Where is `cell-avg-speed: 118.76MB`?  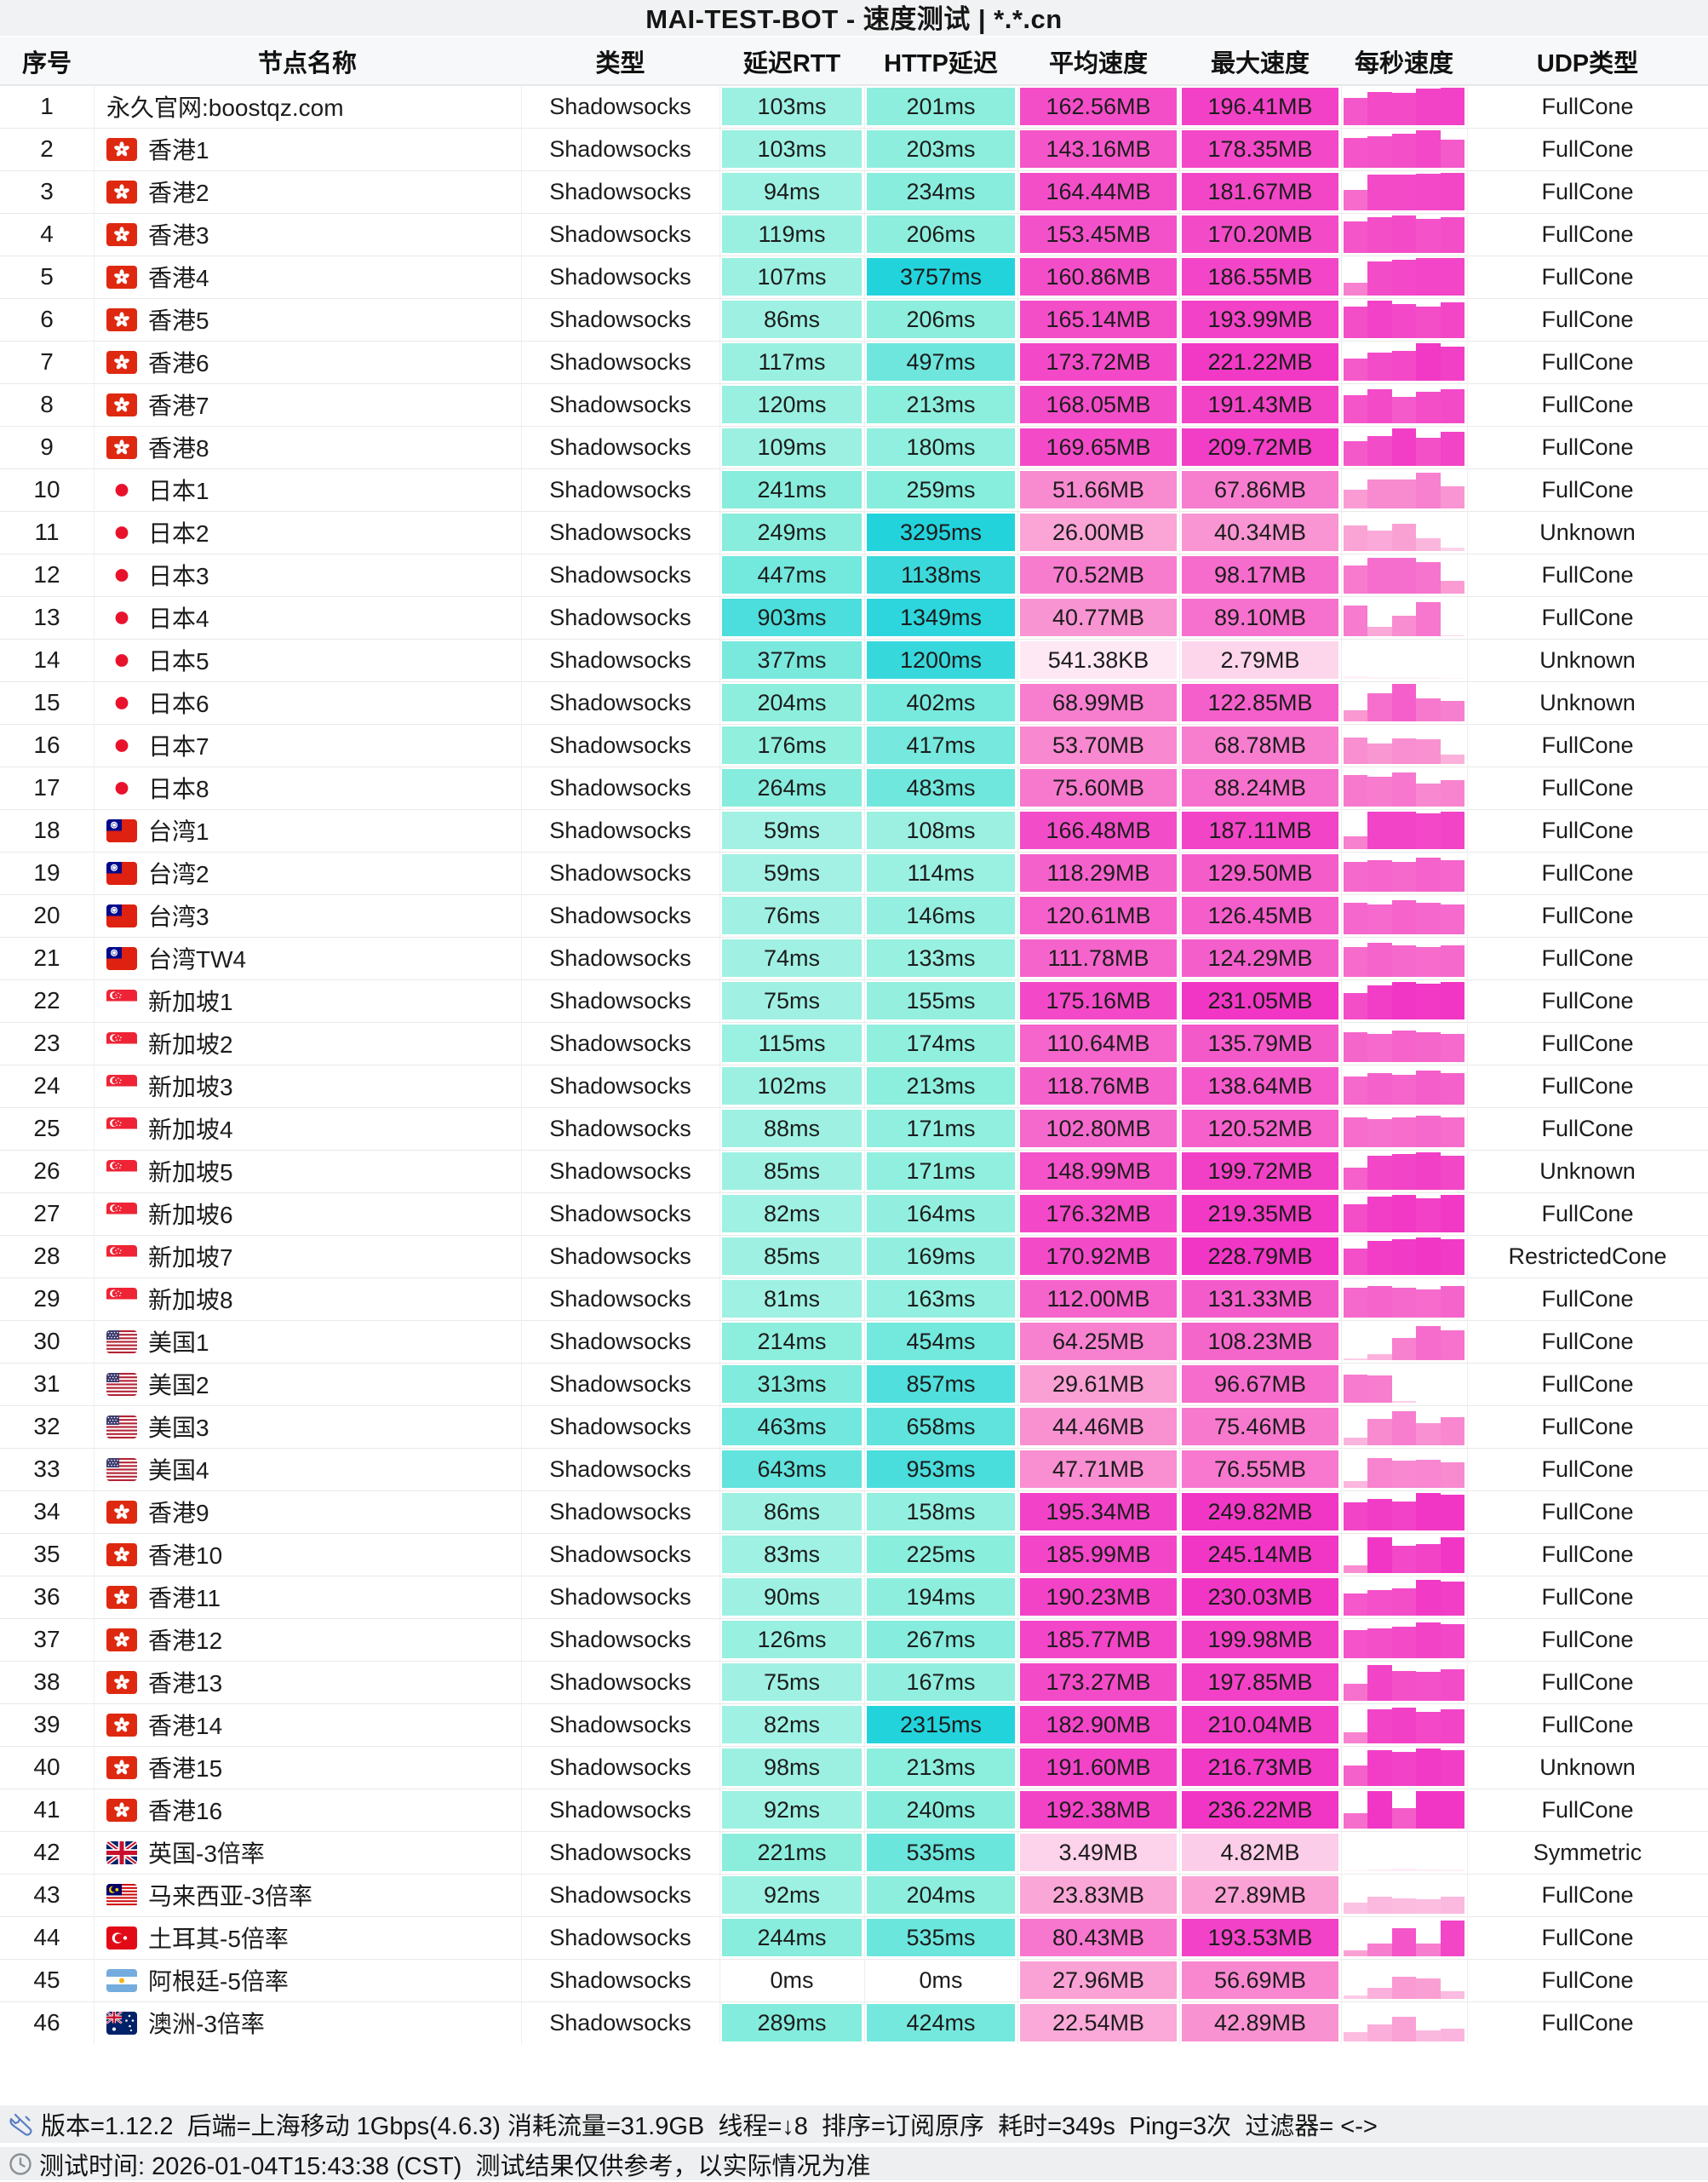 cell-avg-speed: 118.76MB is located at coordinates (1098, 1086).